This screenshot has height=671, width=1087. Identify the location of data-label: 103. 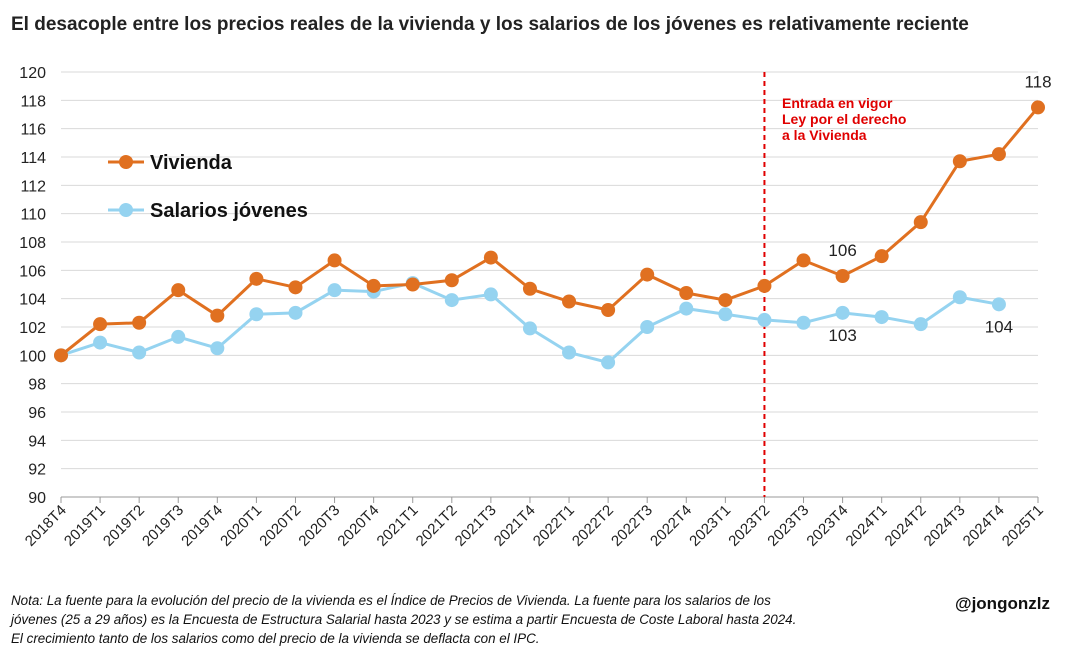
(842, 335).